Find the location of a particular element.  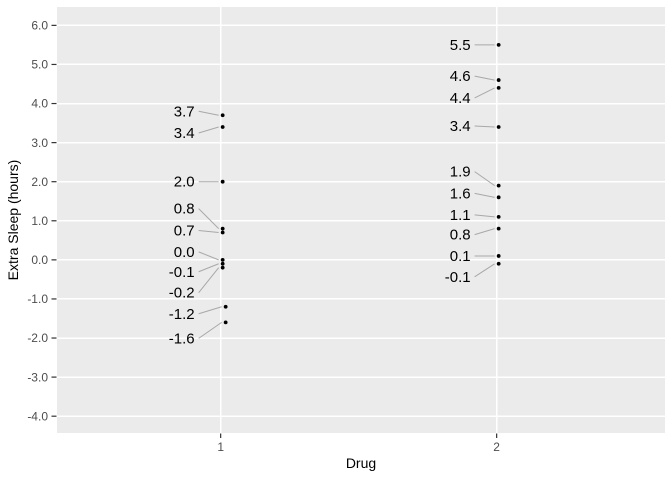

y-axis-tick-label: -3.0 is located at coordinates (37, 377).